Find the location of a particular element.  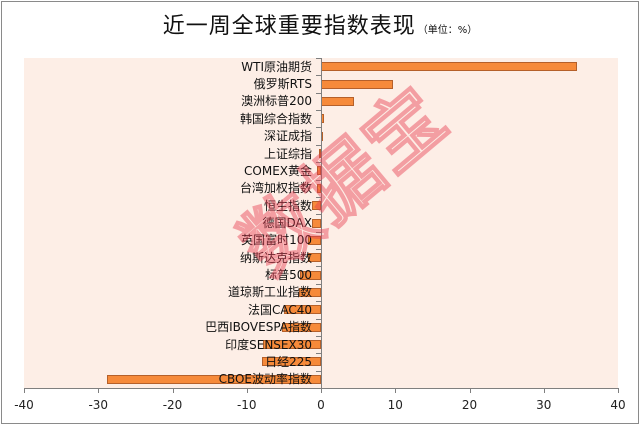

category-label: 恒生指数 is located at coordinates (287, 205).